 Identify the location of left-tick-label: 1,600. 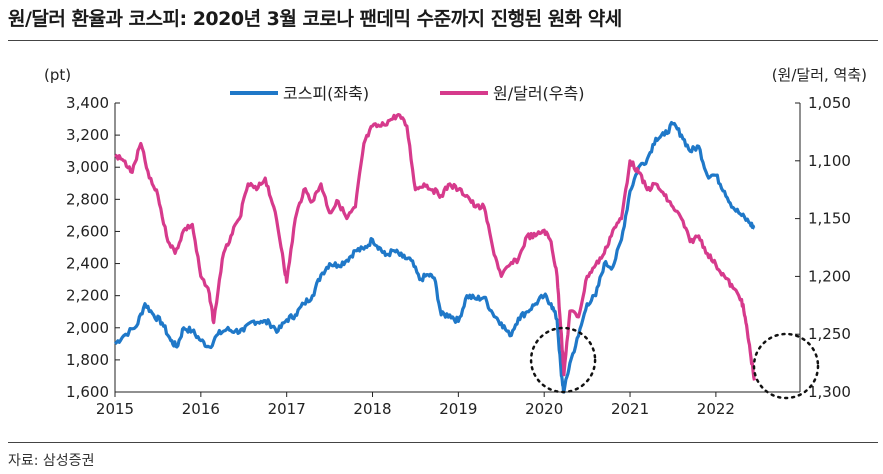
(87, 392).